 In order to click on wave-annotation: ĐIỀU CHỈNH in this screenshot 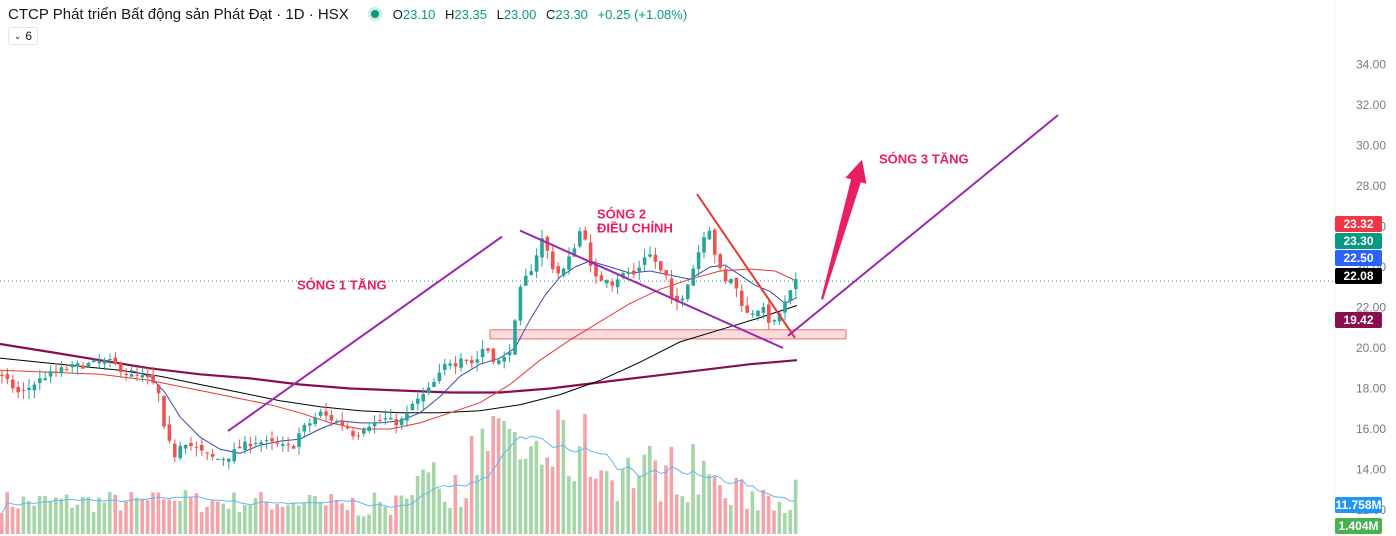, I will do `click(635, 228)`.